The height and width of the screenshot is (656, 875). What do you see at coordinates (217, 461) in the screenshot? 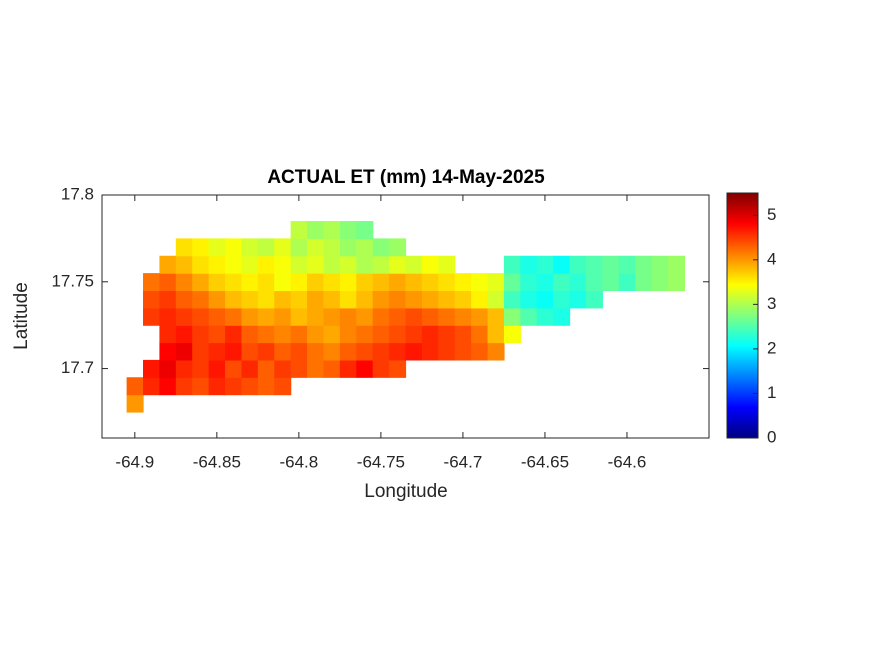
I see `x-tick-label: -64.85` at bounding box center [217, 461].